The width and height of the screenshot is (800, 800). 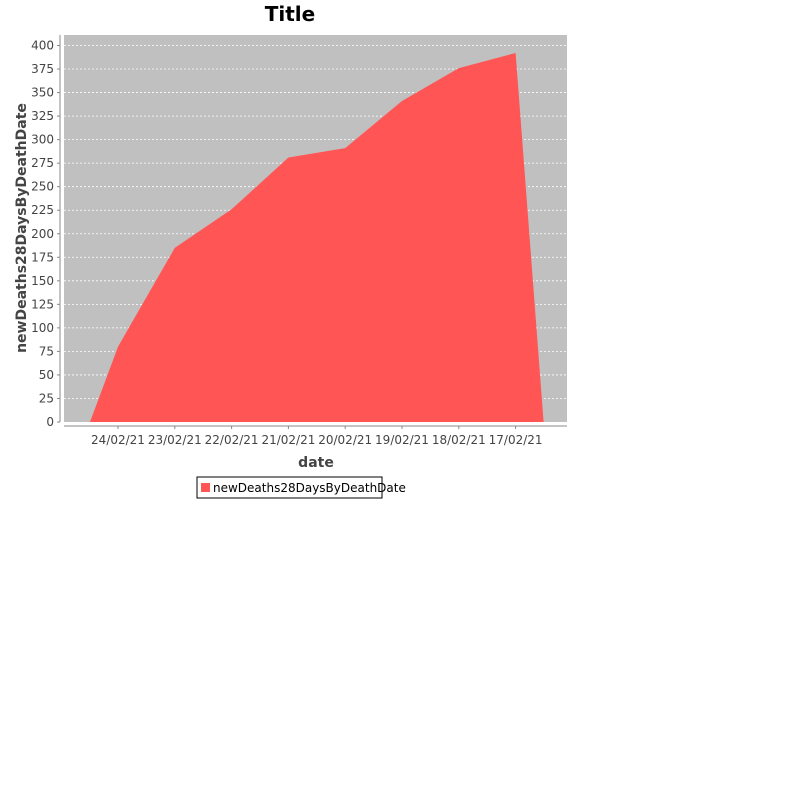 I want to click on x-tick-label: 17/02/21, so click(x=516, y=440).